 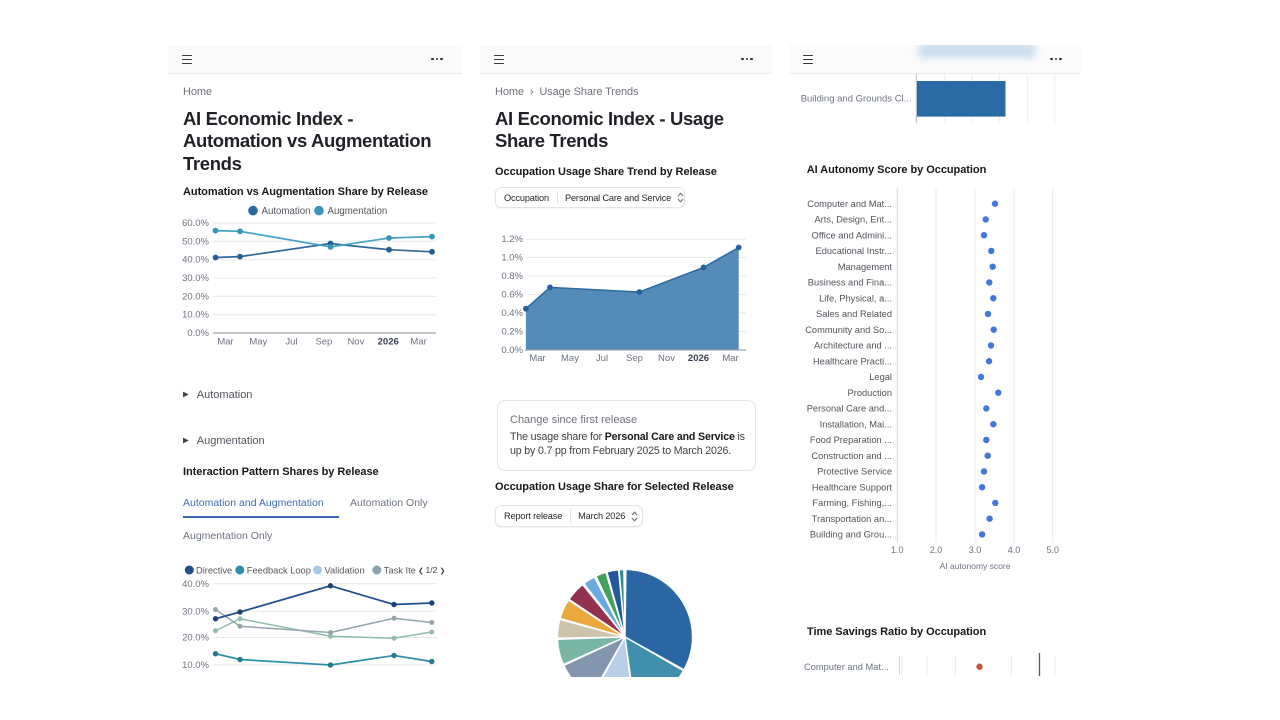 What do you see at coordinates (512, 332) in the screenshot?
I see `svg-text: 0.2%` at bounding box center [512, 332].